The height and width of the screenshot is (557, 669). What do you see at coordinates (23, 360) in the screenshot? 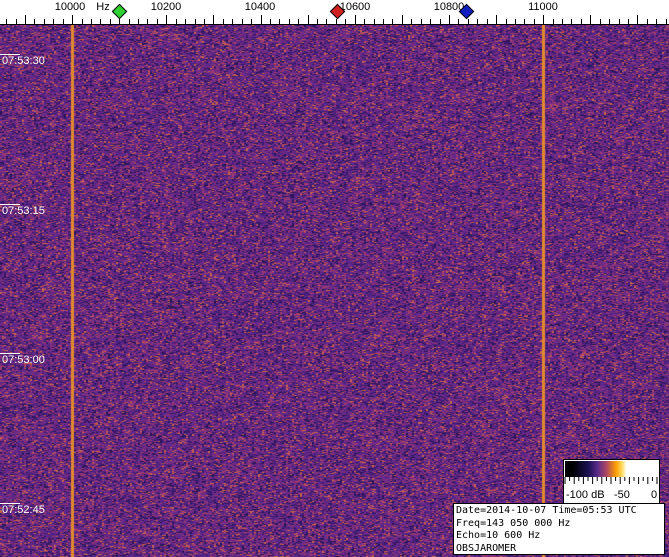
I see `time-label-3: 07:53:00` at bounding box center [23, 360].